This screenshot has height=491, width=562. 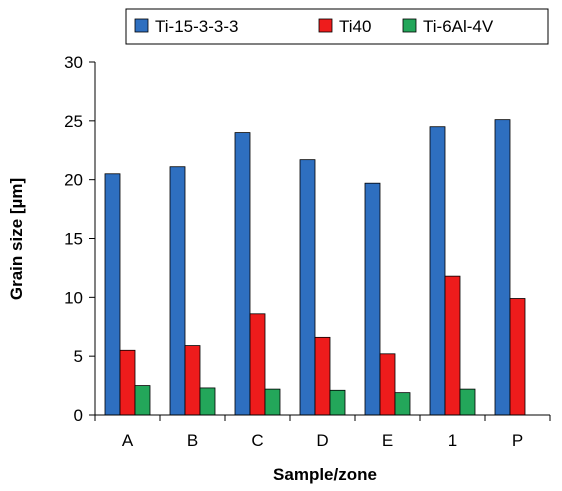 I want to click on x-axis: A B C D E 1 P, so click(x=322, y=432).